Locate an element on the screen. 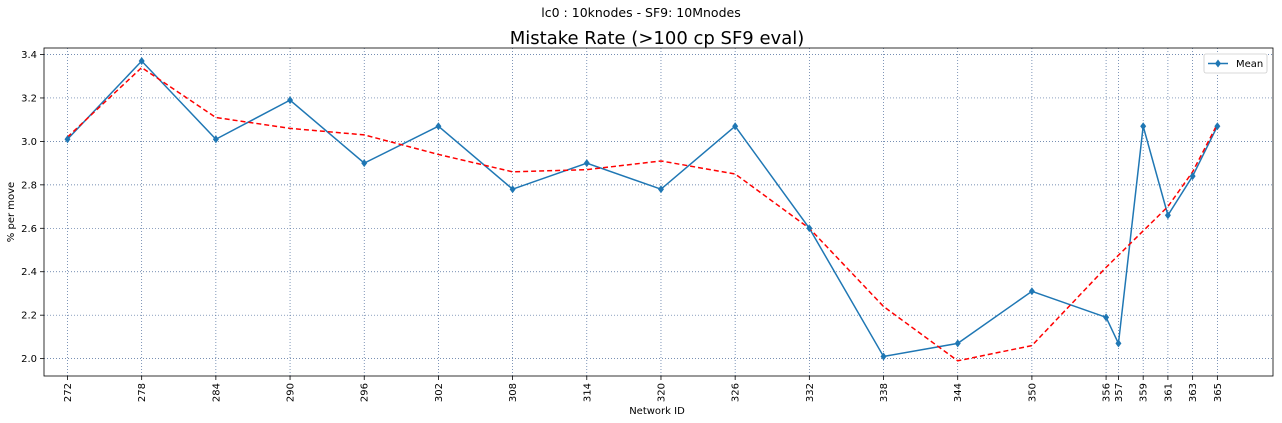 This screenshot has width=1282, height=423. x-tick-label: 357 is located at coordinates (1119, 392).